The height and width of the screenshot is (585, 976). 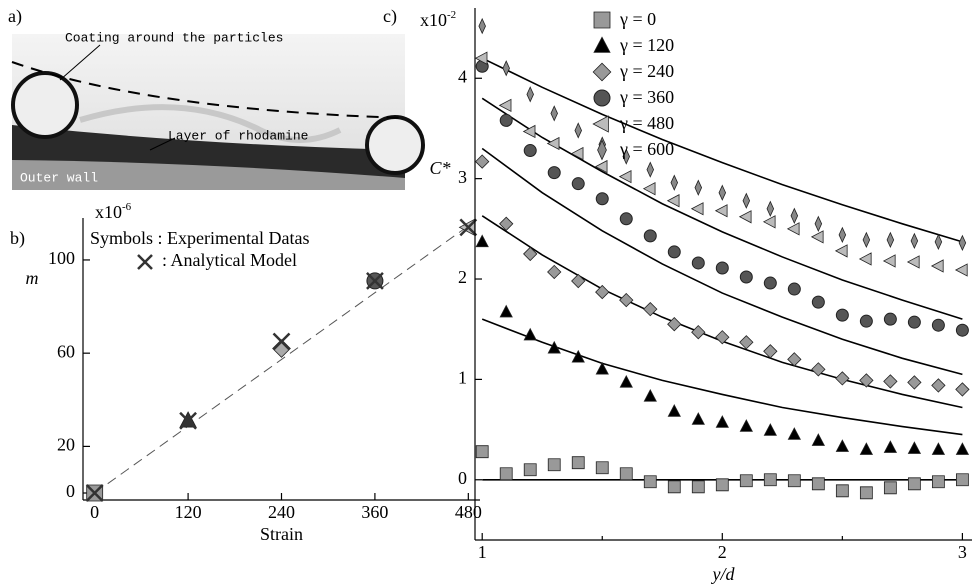 What do you see at coordinates (281, 534) in the screenshot?
I see `x-axis-label: Strain` at bounding box center [281, 534].